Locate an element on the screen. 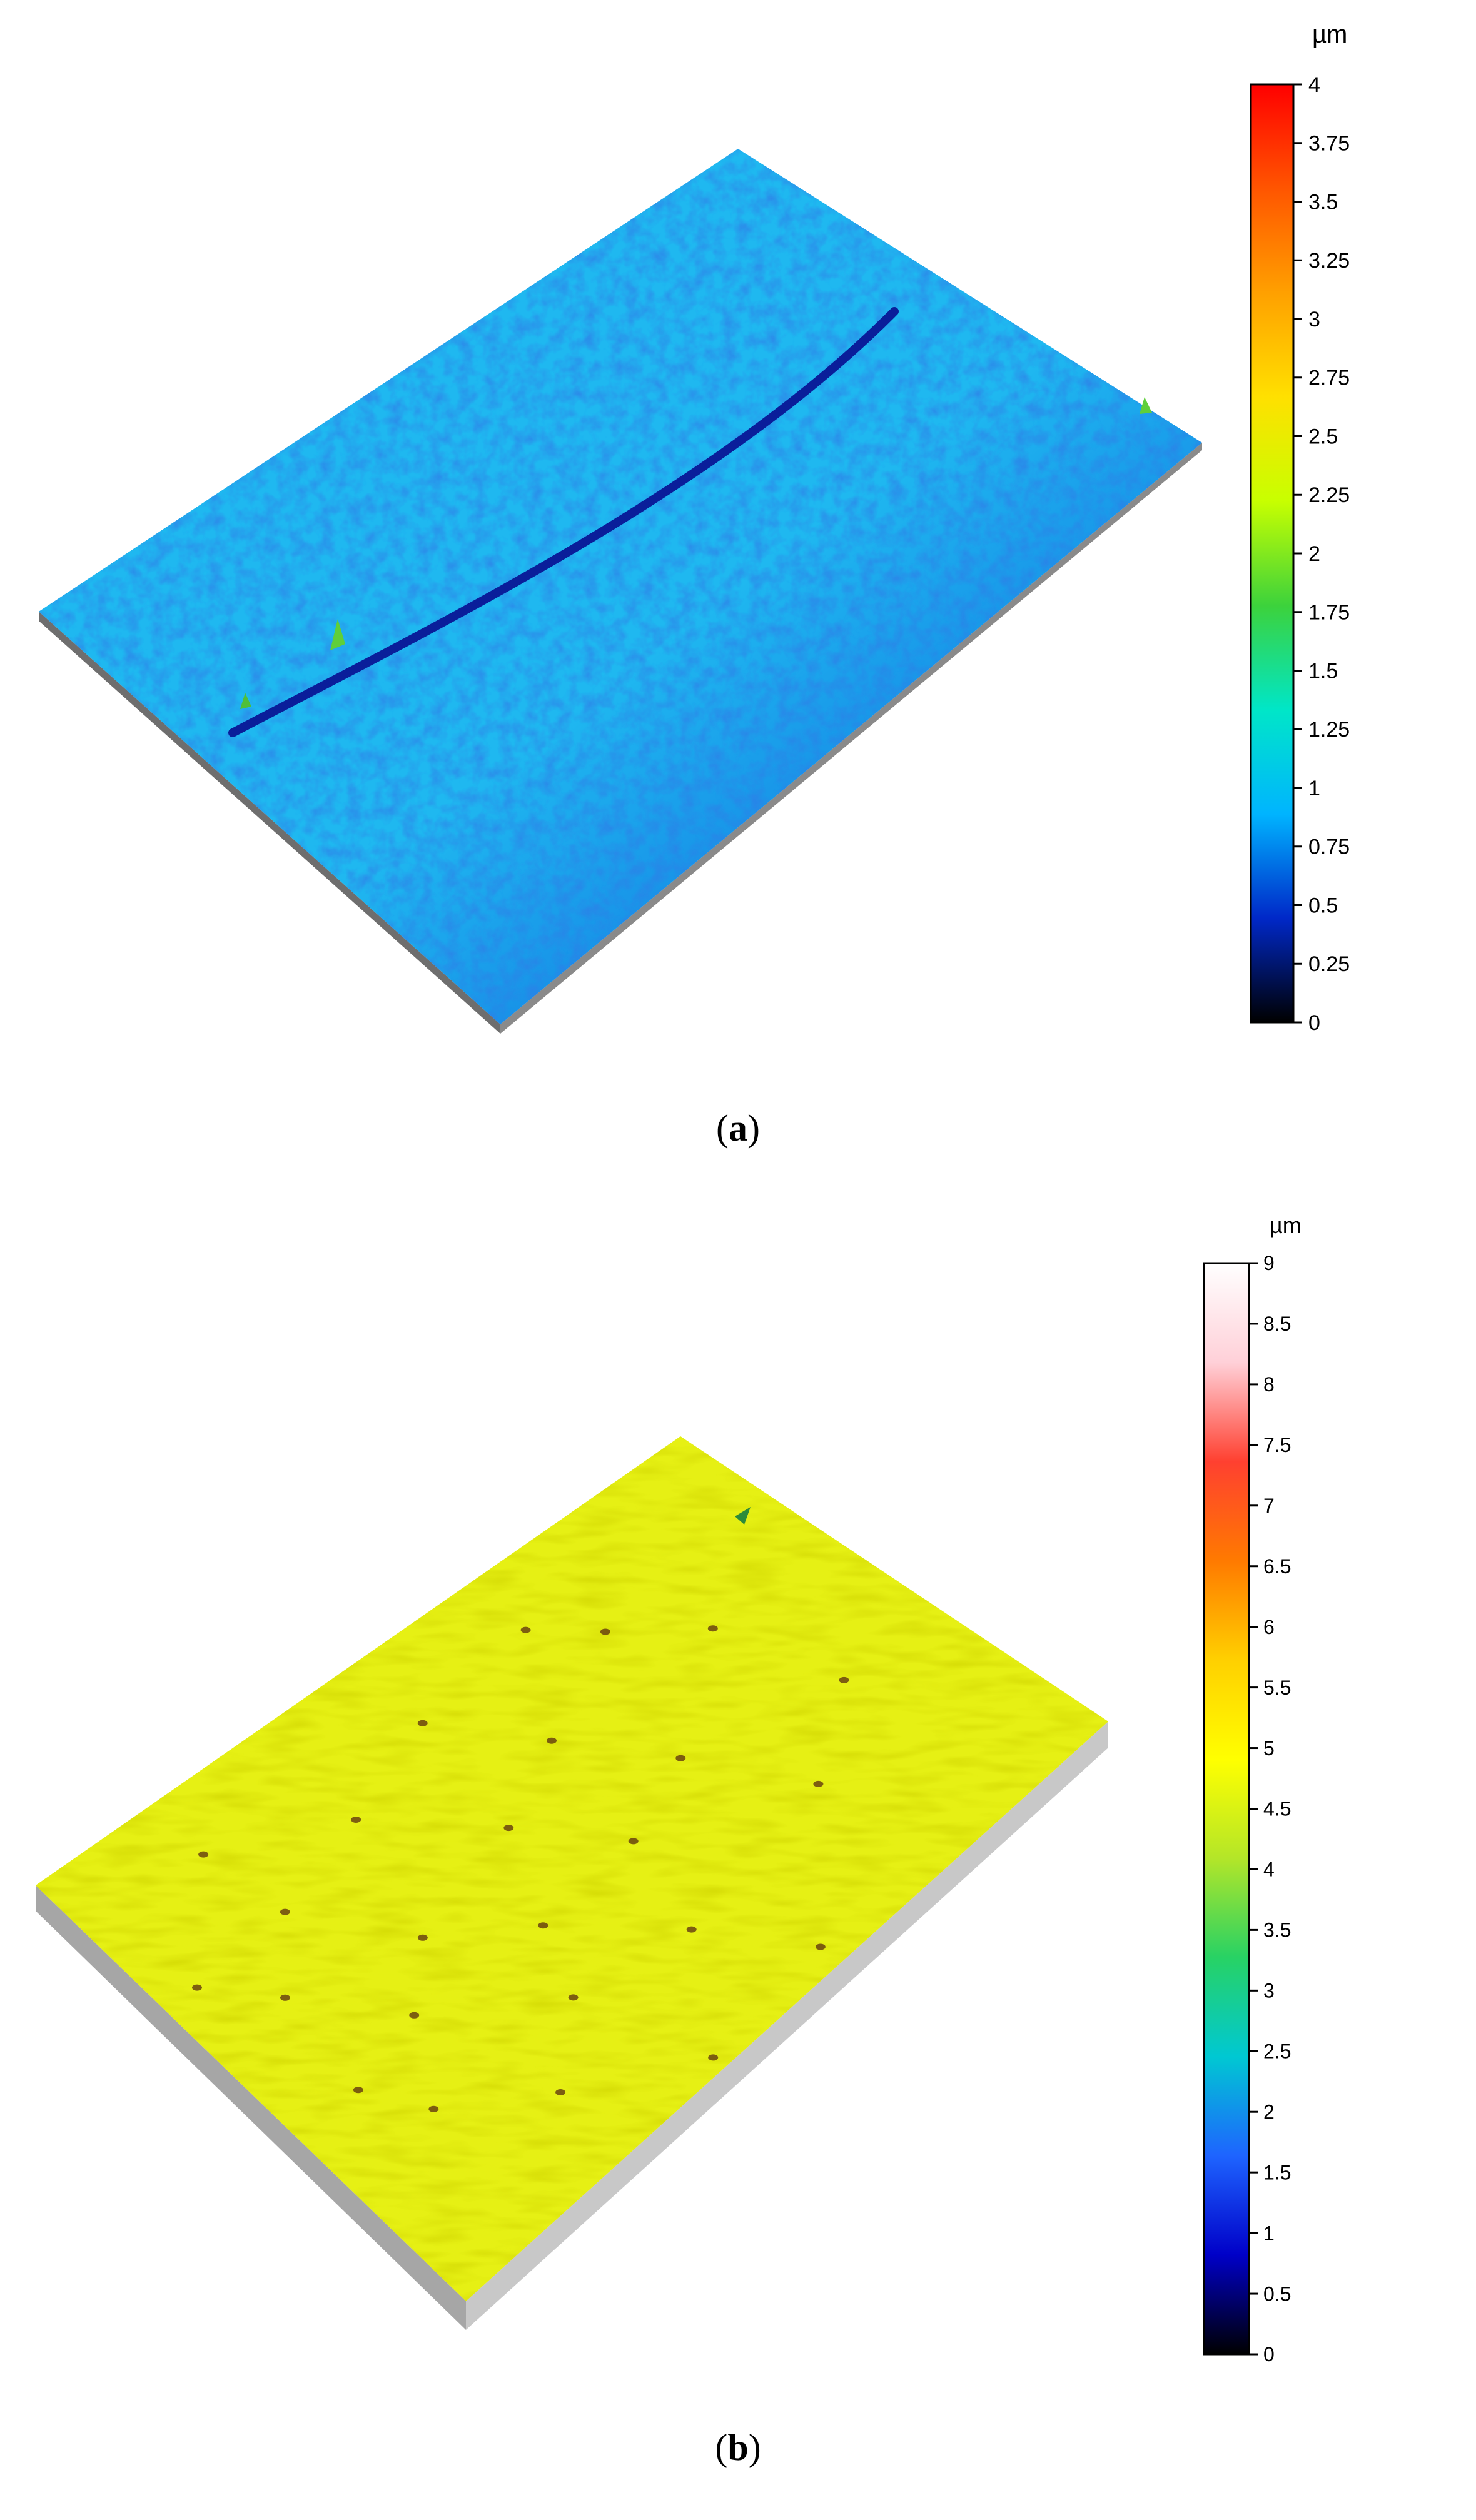 The image size is (1476, 2520). color-scale-a-unit: µm is located at coordinates (1329, 34).